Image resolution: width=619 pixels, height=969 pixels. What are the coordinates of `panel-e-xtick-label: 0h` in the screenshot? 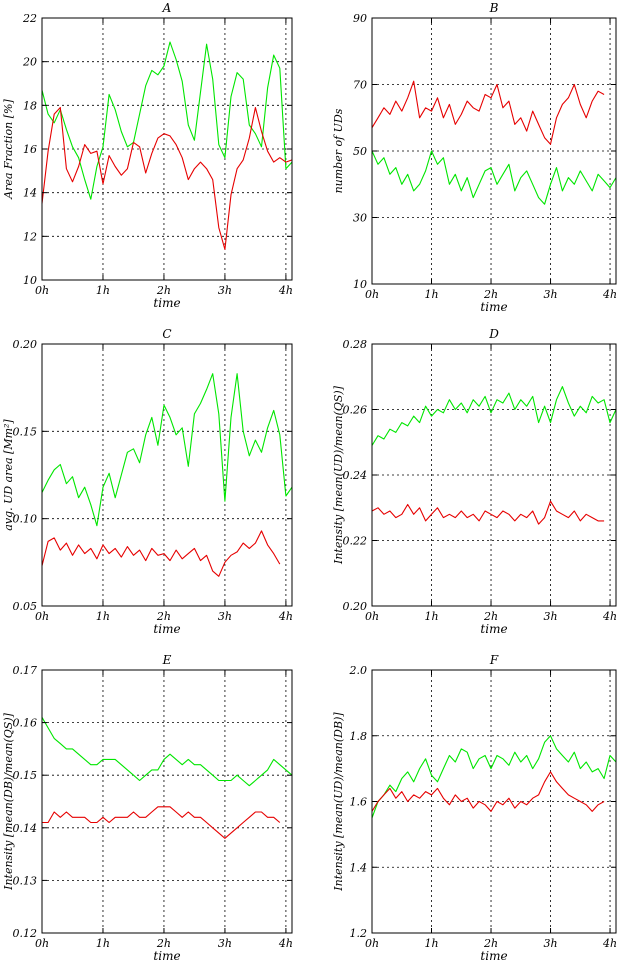 It's located at (42, 943).